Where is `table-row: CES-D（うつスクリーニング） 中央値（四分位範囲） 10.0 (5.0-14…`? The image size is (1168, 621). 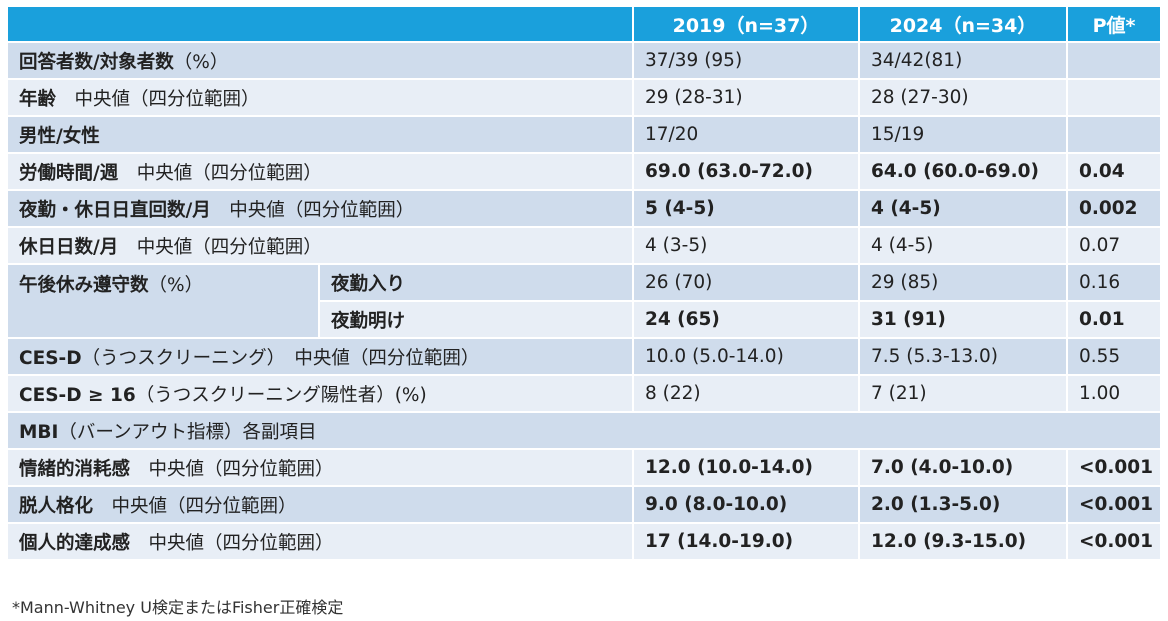
table-row: CES-D（うつスクリーニング） 中央値（四分位範囲） 10.0 (5.0-14… is located at coordinates (584, 356).